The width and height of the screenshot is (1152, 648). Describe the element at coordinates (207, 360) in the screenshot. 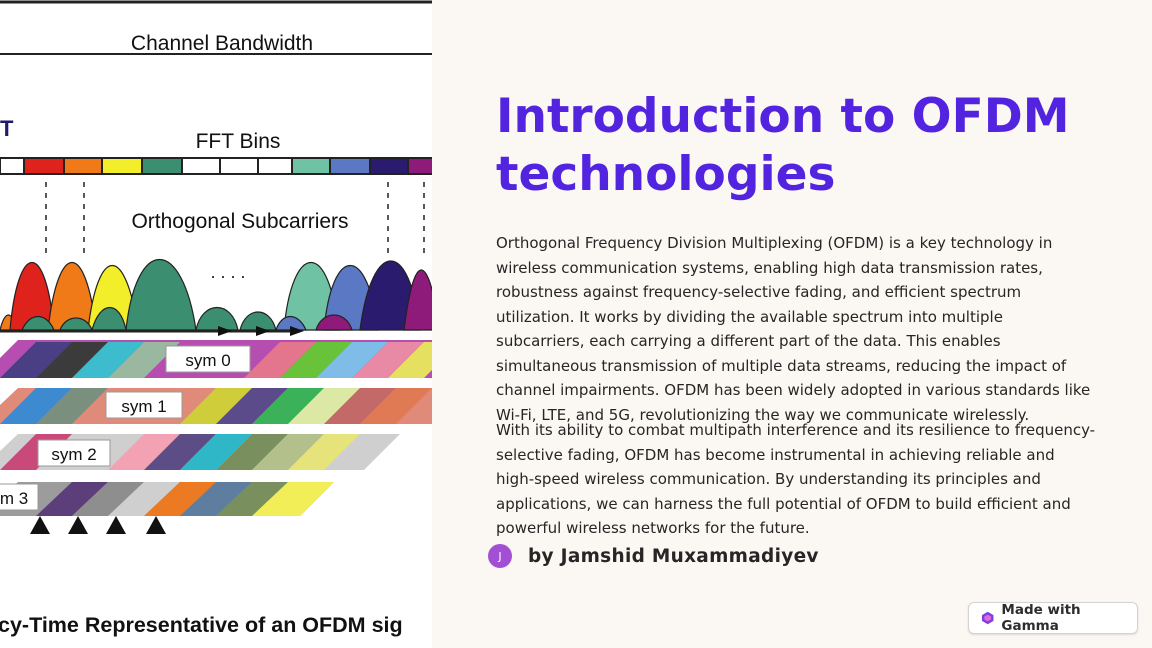

I see `sym0-label: sym 0` at that location.